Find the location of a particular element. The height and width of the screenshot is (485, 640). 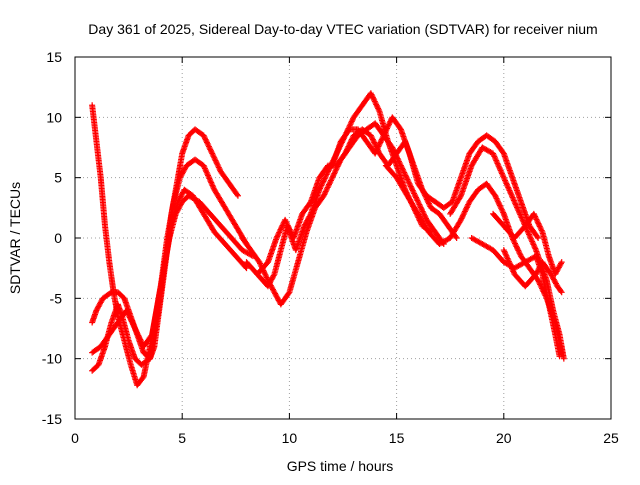

x-tick-label: 5 is located at coordinates (182, 438).